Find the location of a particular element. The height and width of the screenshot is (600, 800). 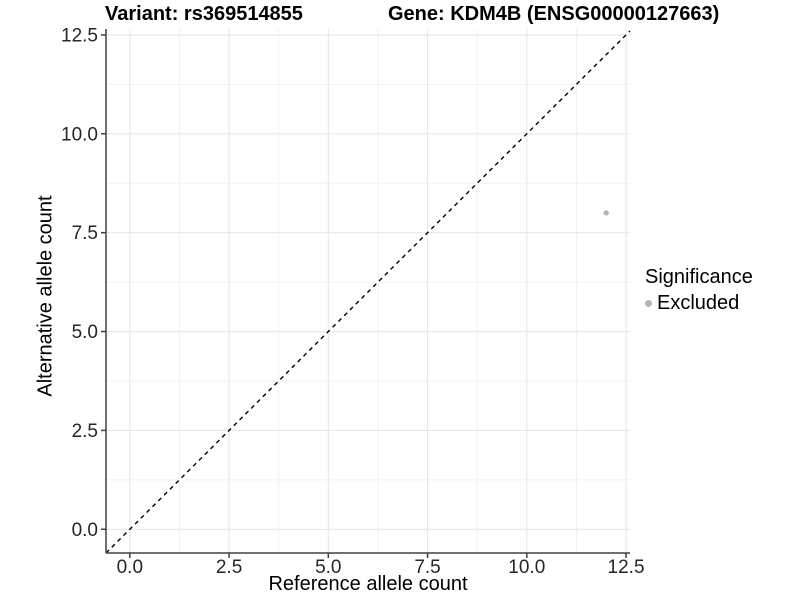

plot-title-gene: Gene: KDM4B (ENSG00000127663) is located at coordinates (554, 14).